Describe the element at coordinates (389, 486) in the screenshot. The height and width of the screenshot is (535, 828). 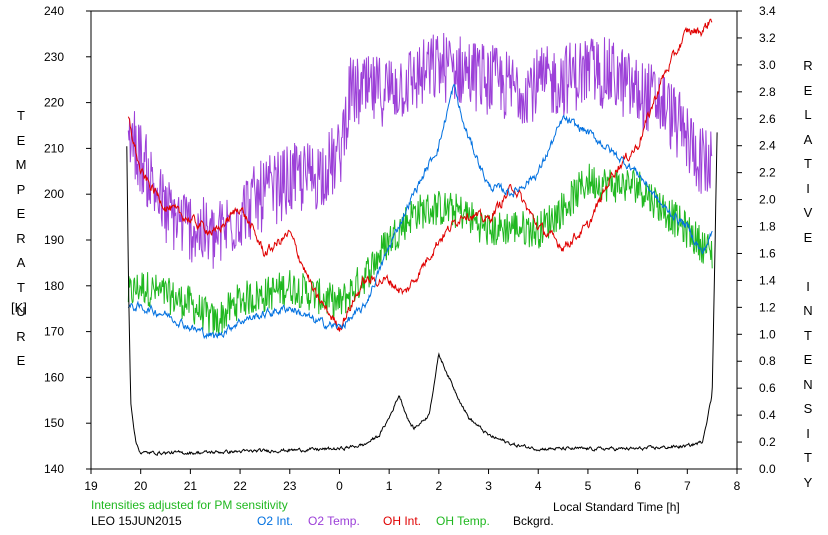
I see `x-tick-label: 1` at that location.